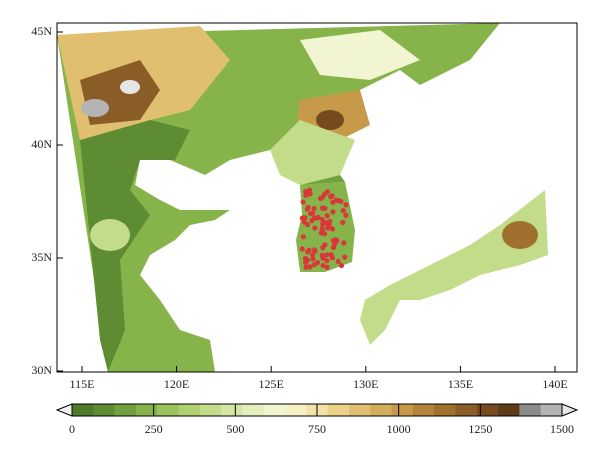 The image size is (600, 454). Describe the element at coordinates (365, 384) in the screenshot. I see `lon-label: 130E` at that location.